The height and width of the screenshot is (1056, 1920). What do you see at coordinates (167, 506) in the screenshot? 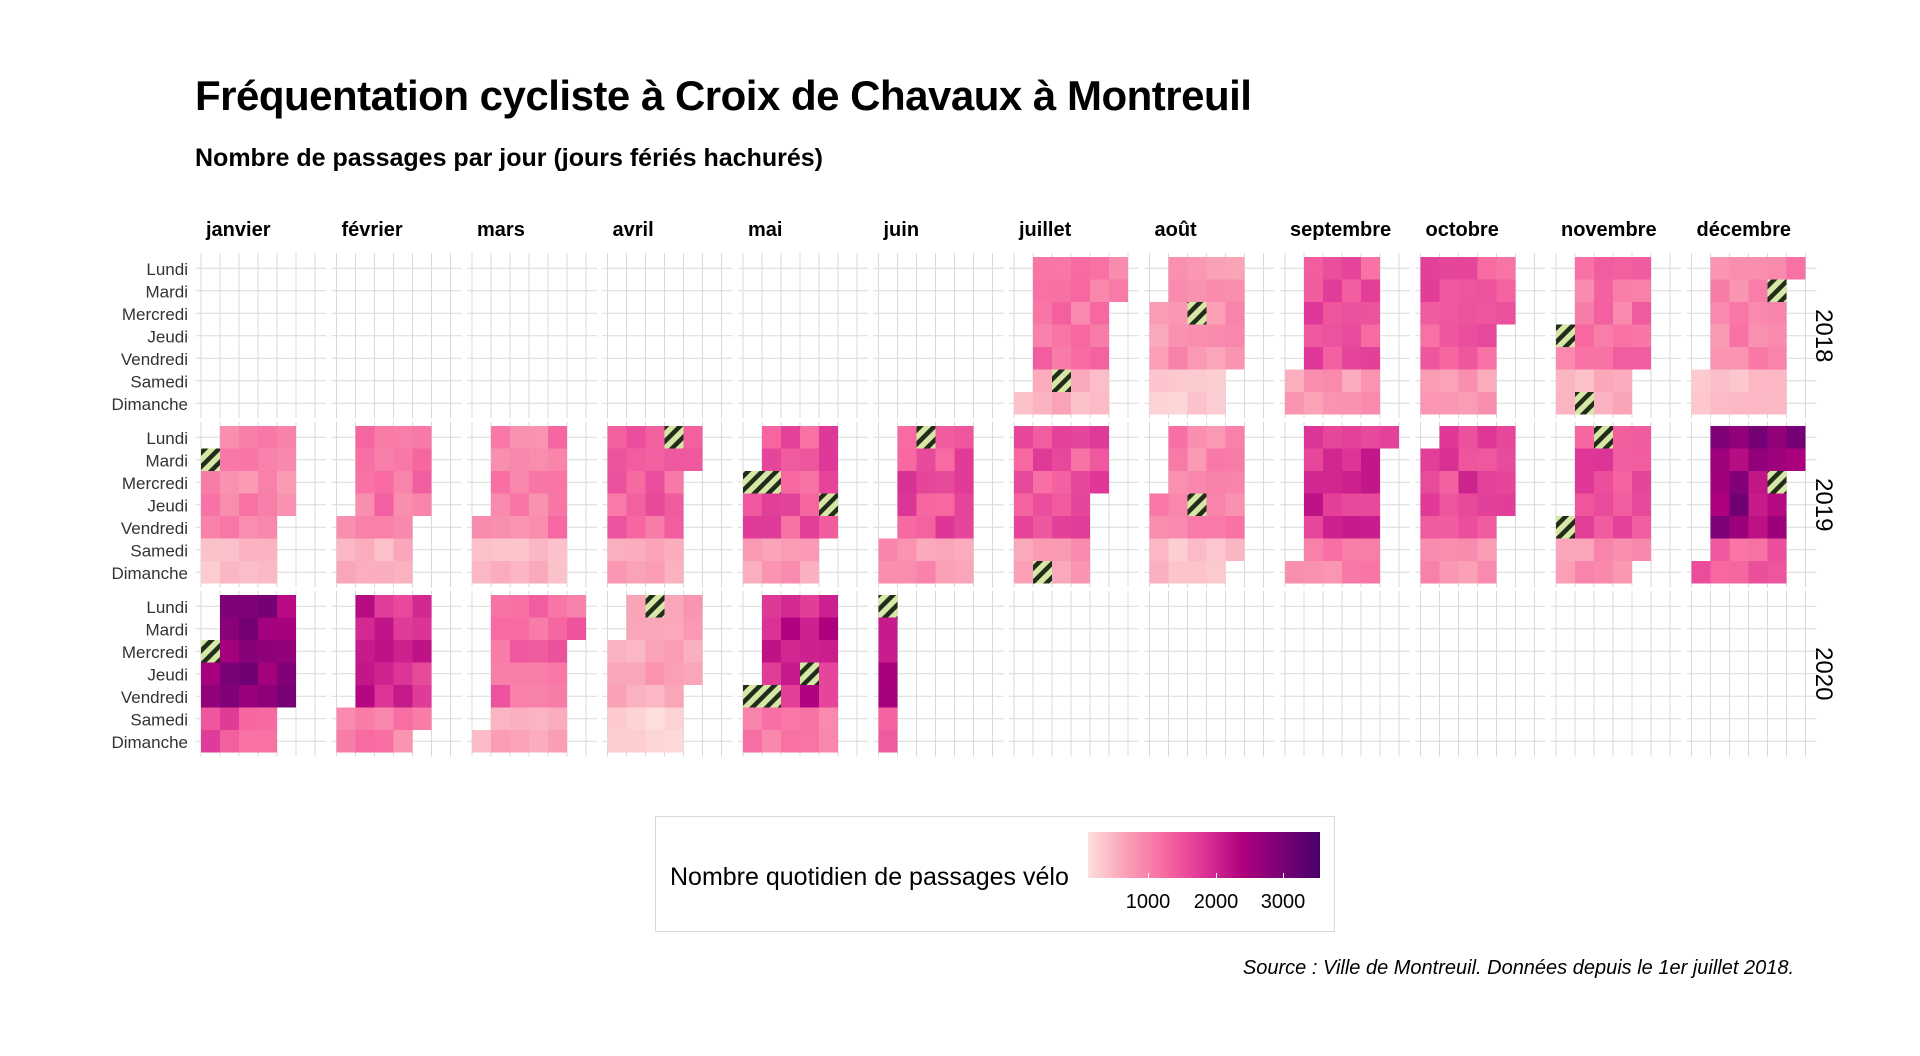
I see `weekday-label: Jeudi` at bounding box center [167, 506].